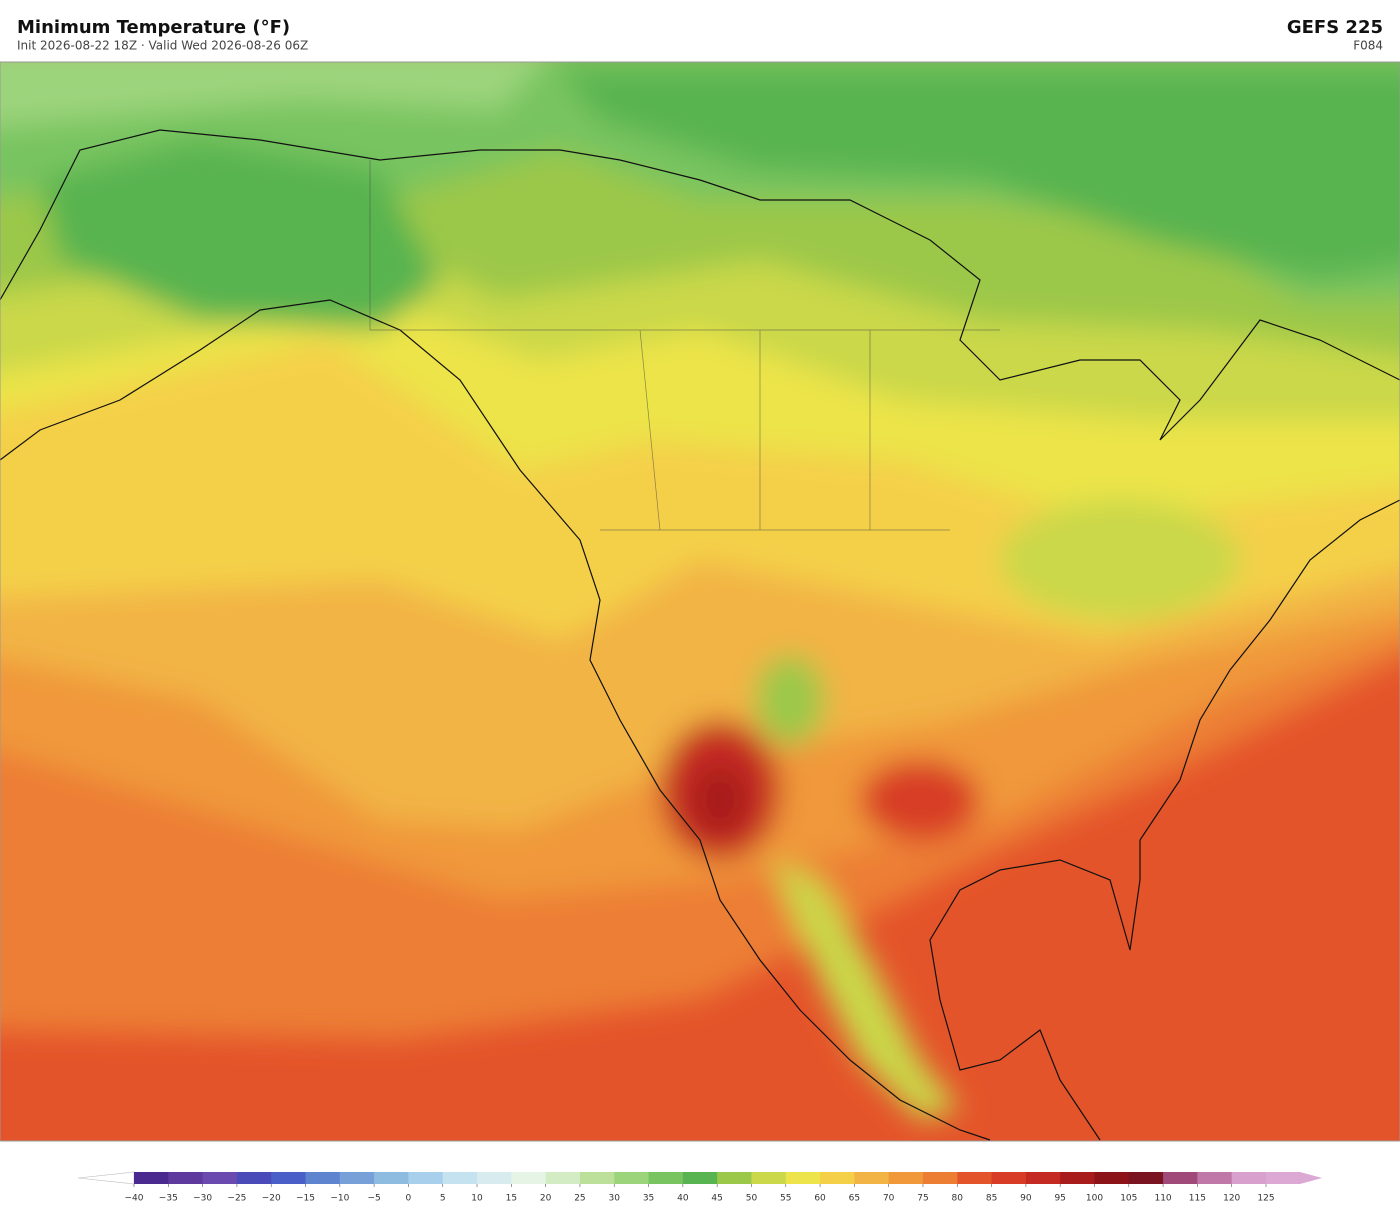  I want to click on colorbar-over, so click(1283, 1178).